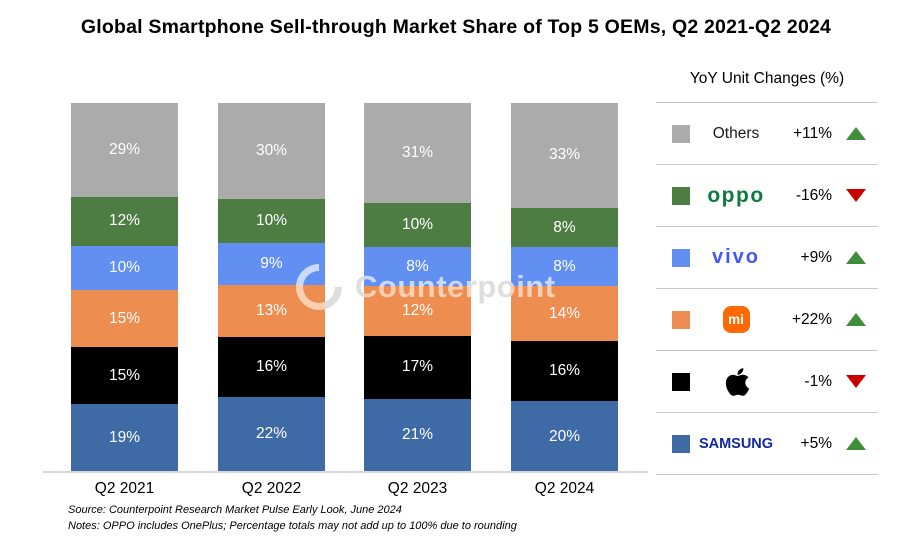 Image resolution: width=912 pixels, height=557 pixels. I want to click on samsung-wordmark: SAMSUNG, so click(736, 443).